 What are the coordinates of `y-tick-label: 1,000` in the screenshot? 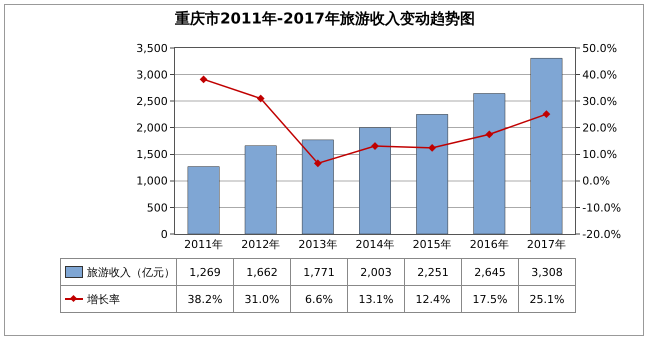 It's located at (152, 181).